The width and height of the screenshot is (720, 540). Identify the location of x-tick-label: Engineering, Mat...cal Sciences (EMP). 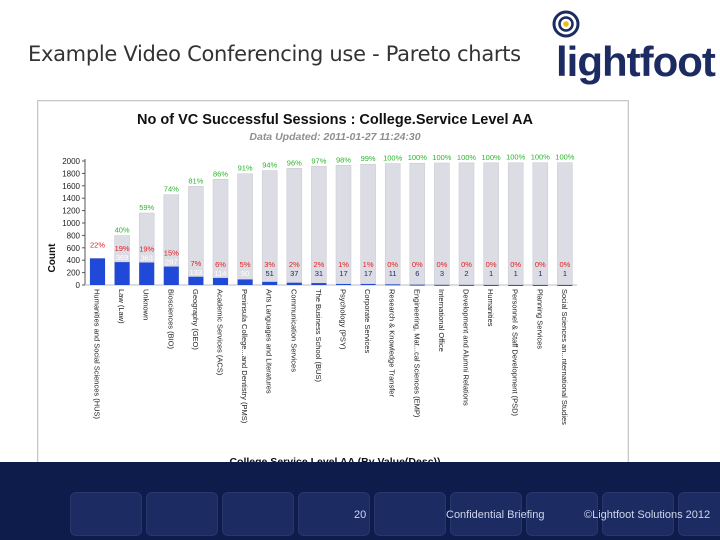
(416, 353).